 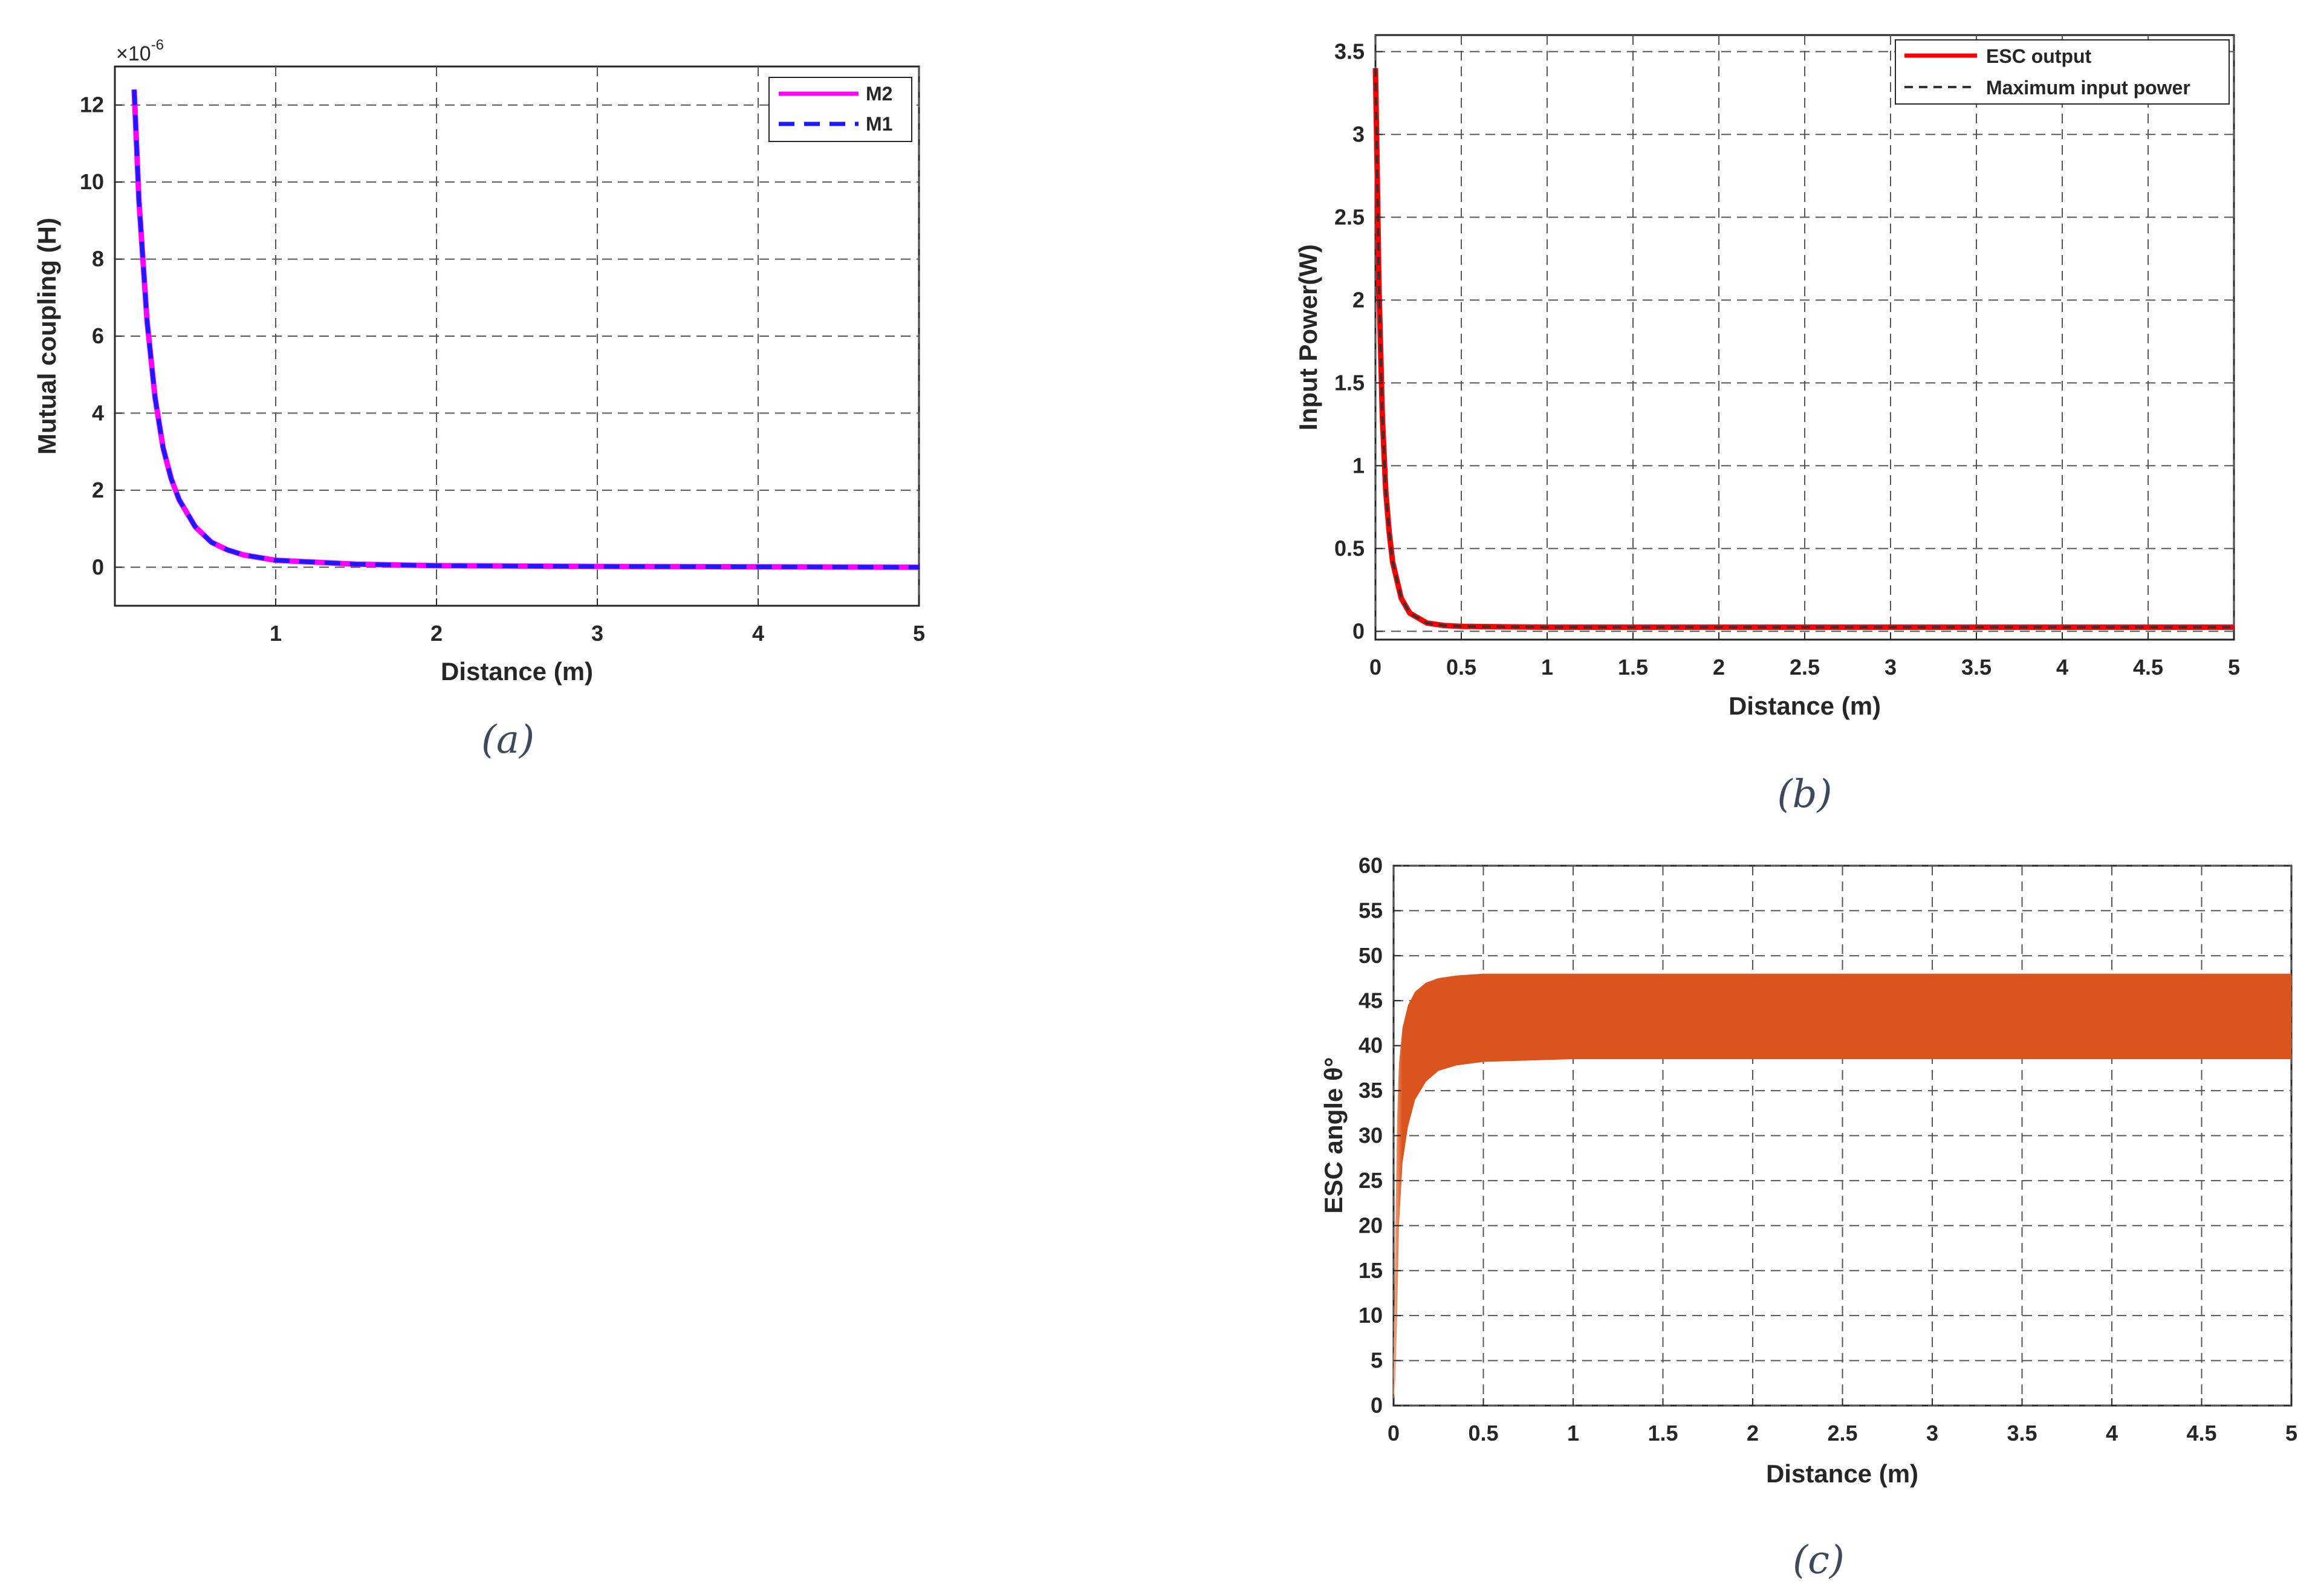 I want to click on y-tick-label: 12, so click(x=92, y=104).